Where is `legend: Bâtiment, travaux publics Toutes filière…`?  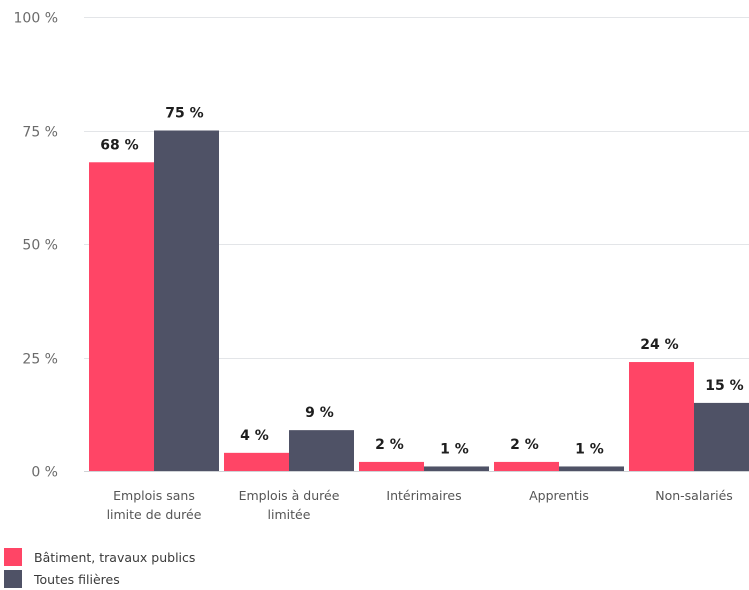 legend: Bâtiment, travaux publics Toutes filière… is located at coordinates (154, 568).